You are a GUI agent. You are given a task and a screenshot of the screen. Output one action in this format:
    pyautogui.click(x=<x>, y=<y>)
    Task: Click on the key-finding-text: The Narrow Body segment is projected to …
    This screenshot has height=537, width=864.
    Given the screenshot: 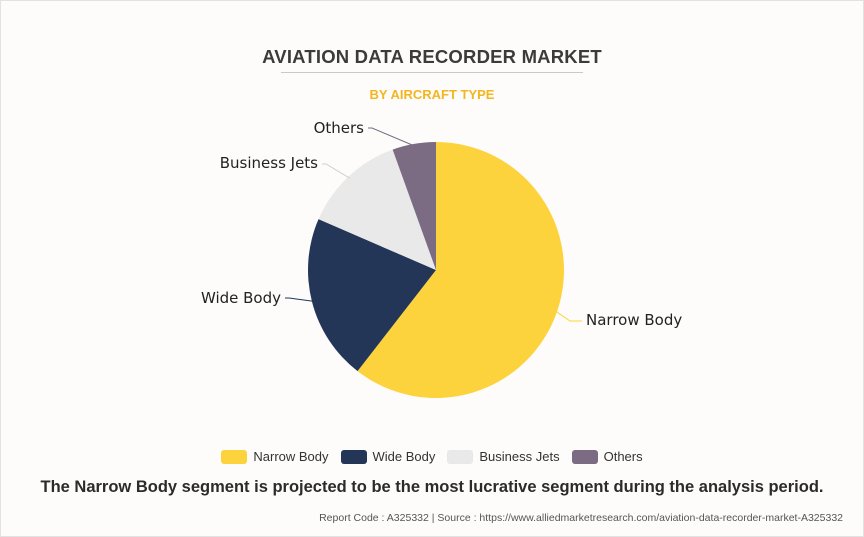 What is the action you would take?
    pyautogui.click(x=432, y=487)
    